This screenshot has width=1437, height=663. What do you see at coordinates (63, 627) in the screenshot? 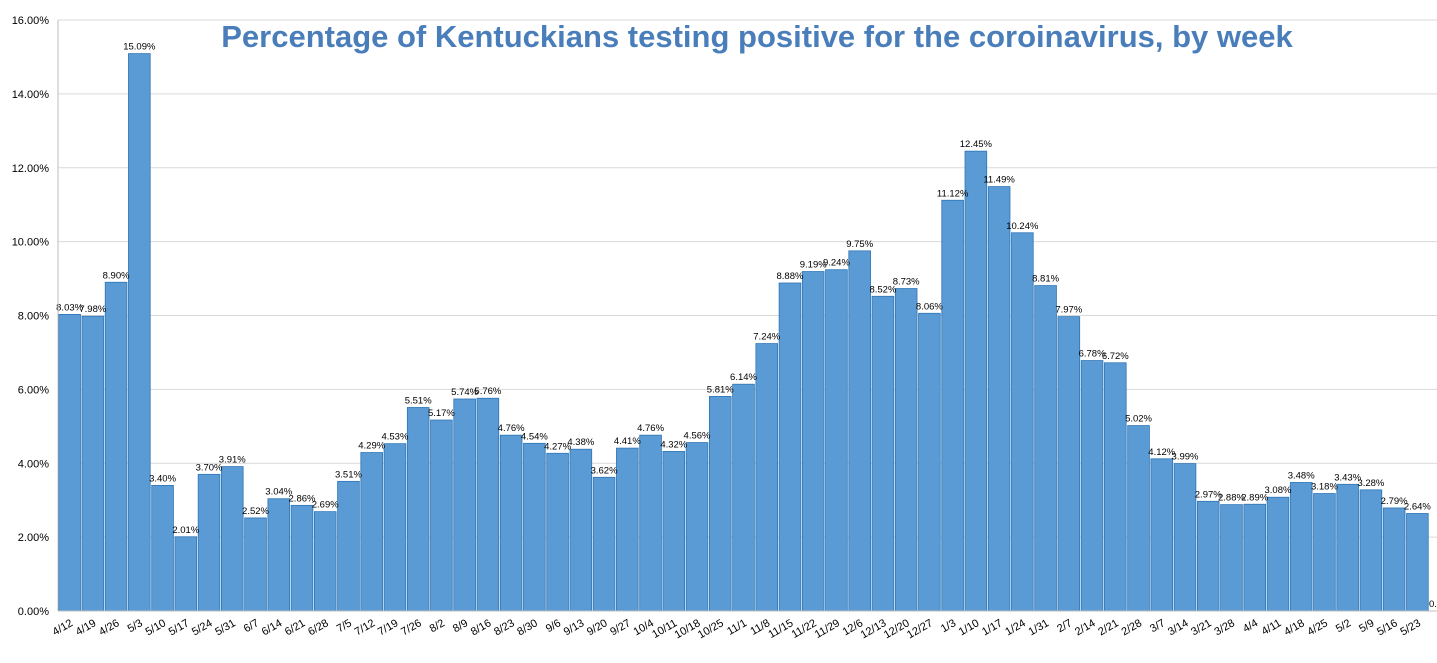
I see `x-tick-label: 4/12` at bounding box center [63, 627].